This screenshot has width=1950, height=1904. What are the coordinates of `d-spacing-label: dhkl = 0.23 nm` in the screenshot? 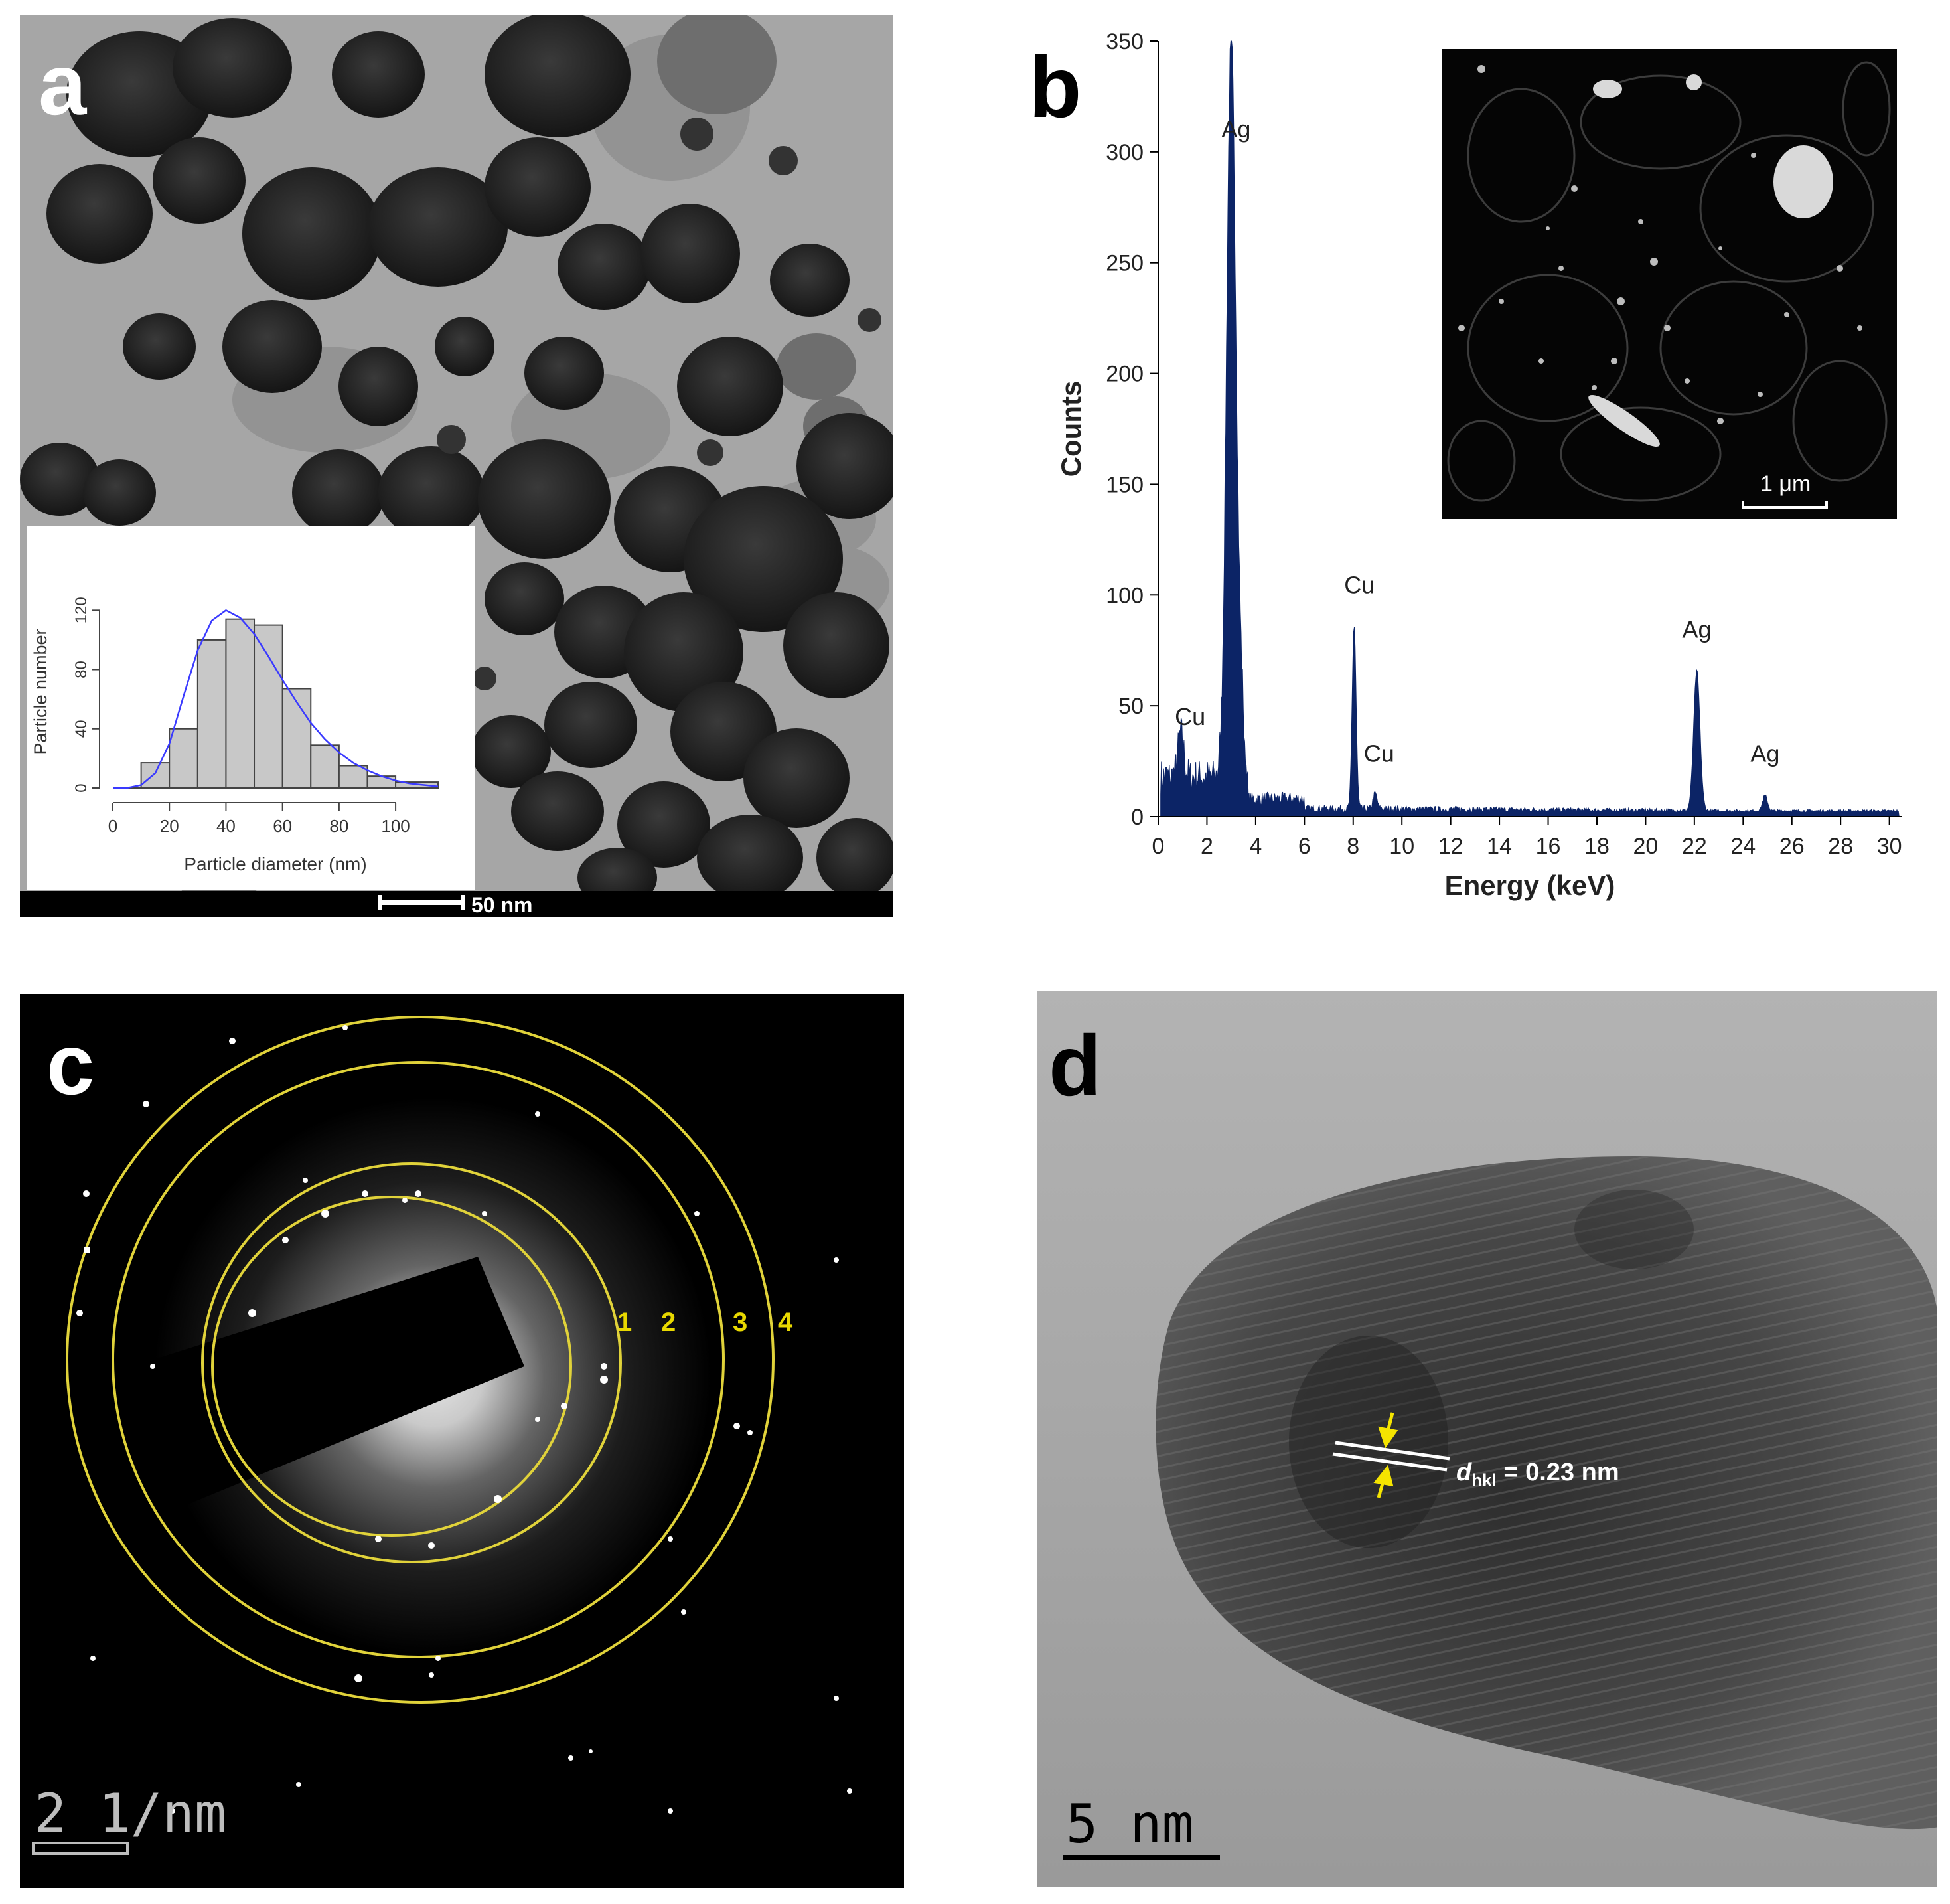 It's located at (1537, 1476).